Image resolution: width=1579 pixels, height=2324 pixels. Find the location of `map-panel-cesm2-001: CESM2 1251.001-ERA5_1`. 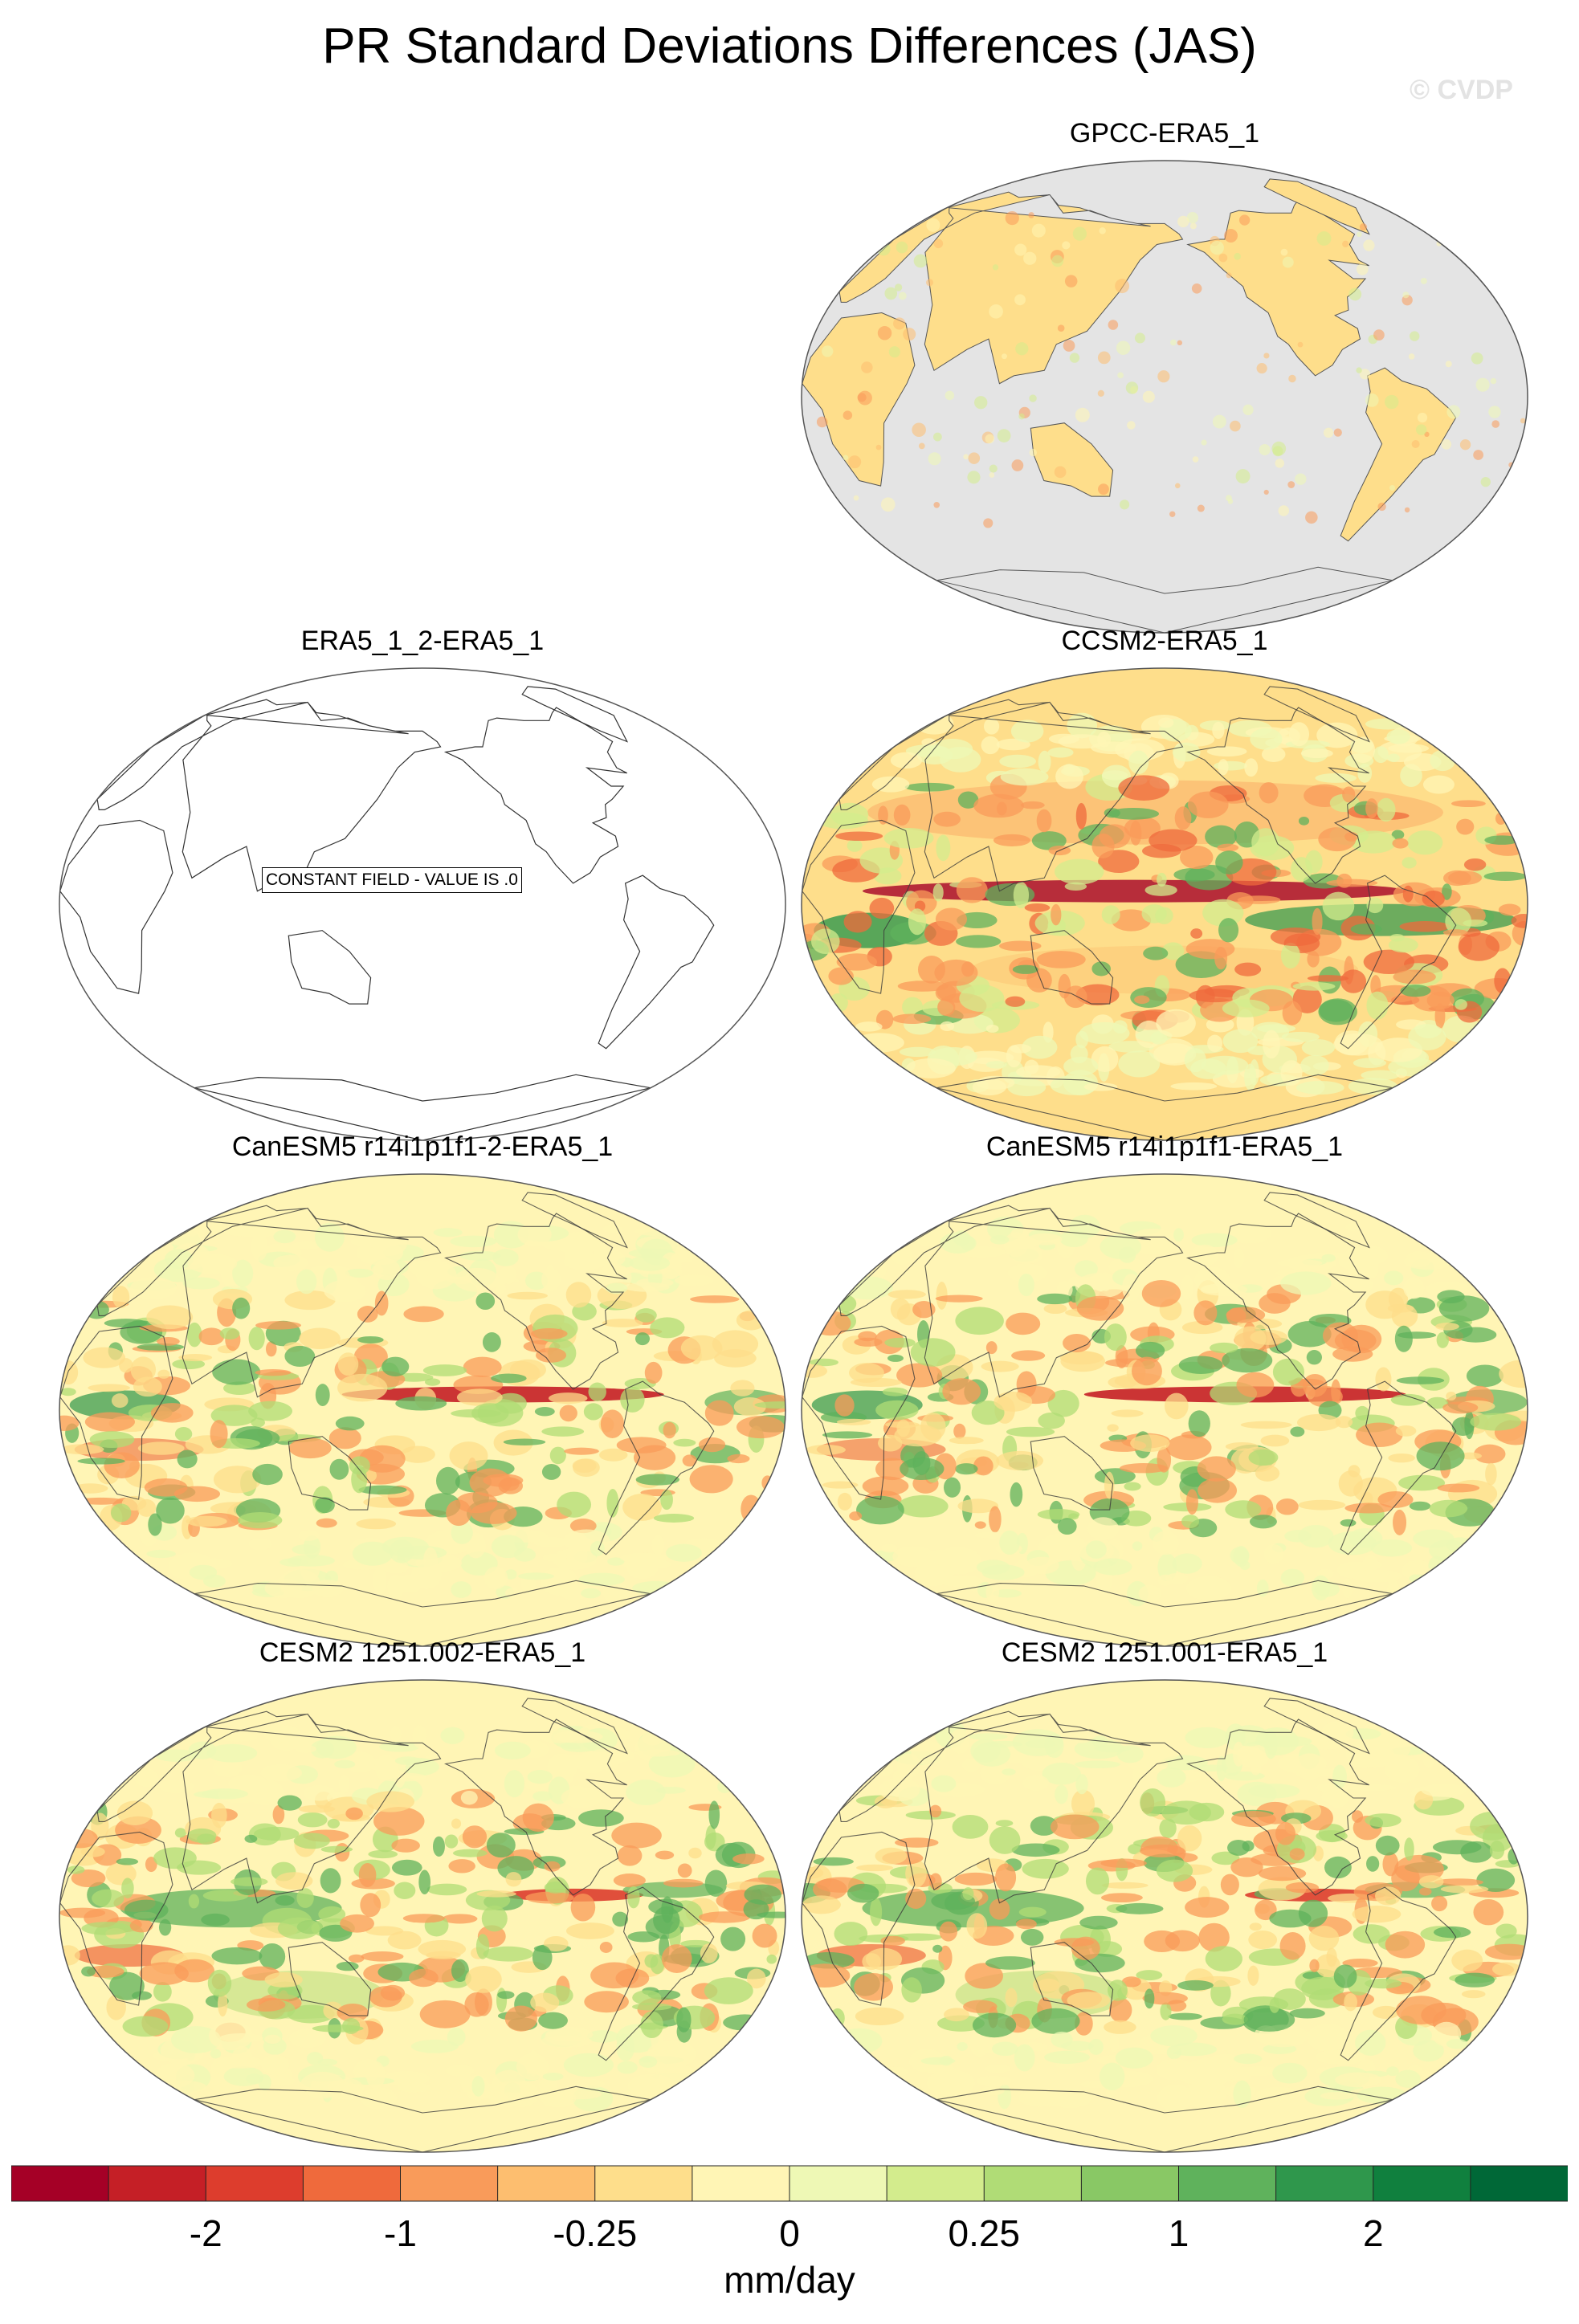

map-panel-cesm2-001: CESM2 1251.001-ERA5_1 is located at coordinates (1164, 1898).